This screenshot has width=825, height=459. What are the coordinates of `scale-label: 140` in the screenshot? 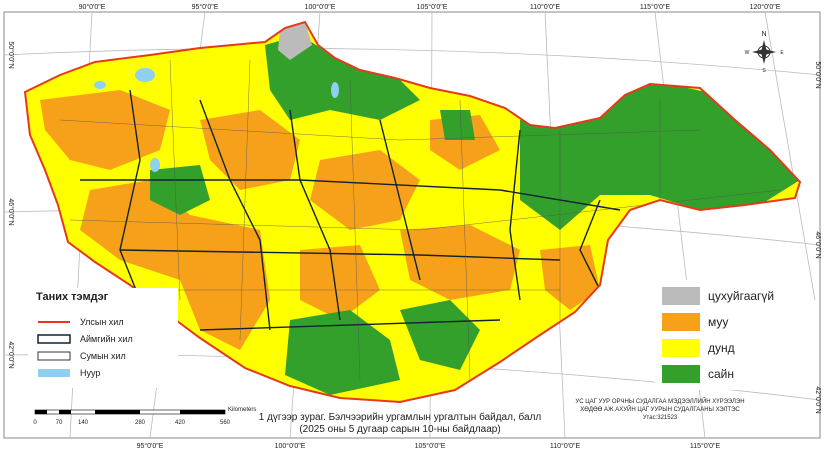 It's located at (83, 423).